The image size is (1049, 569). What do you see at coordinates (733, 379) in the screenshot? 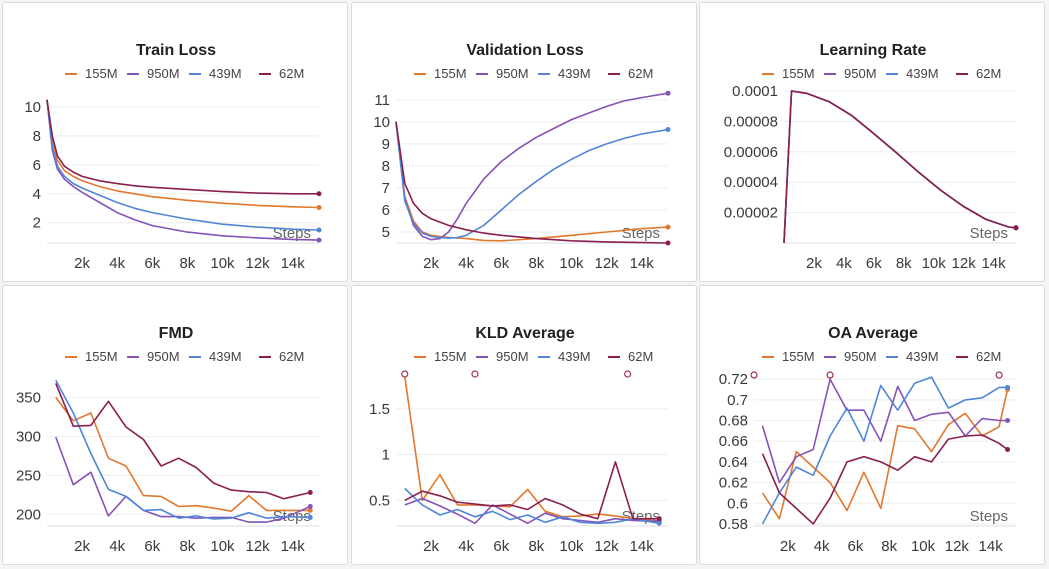
I see `y-tick-label: 0.72` at bounding box center [733, 379].